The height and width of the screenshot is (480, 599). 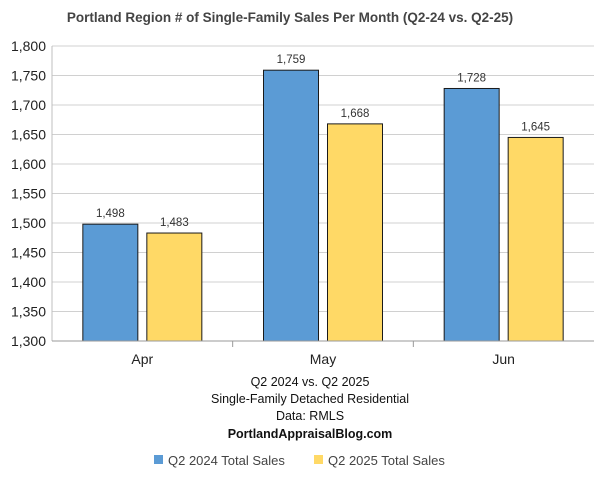 I want to click on y-tick-label: 1,650, so click(x=28, y=135).